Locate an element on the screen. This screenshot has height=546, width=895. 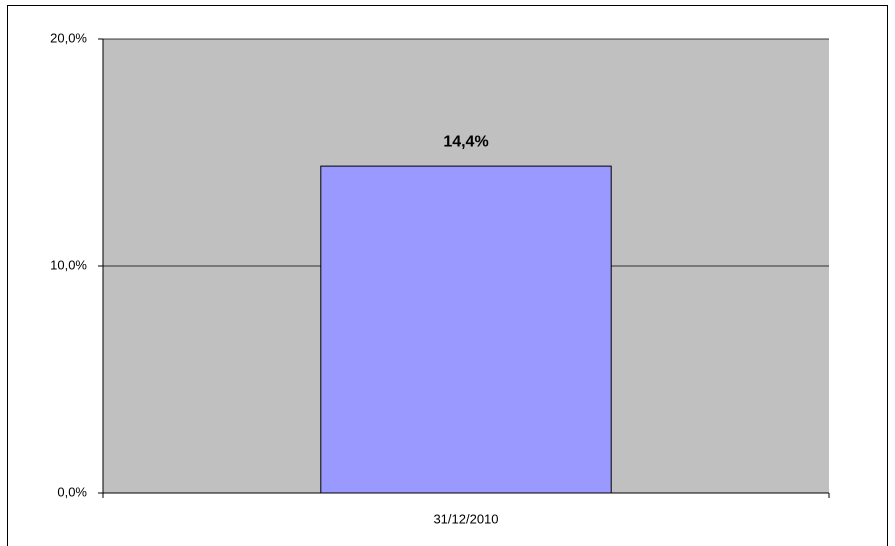
y-tick-label: 0,0% is located at coordinates (72, 491).